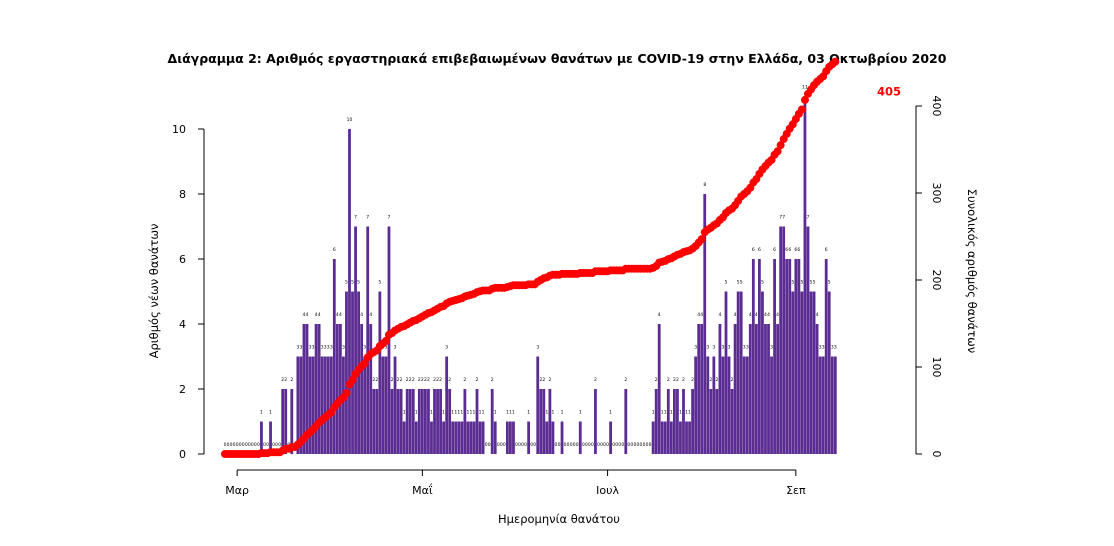 This screenshot has width=1114, height=546. What do you see at coordinates (936, 280) in the screenshot?
I see `y2-tick-label: 200` at bounding box center [936, 280].